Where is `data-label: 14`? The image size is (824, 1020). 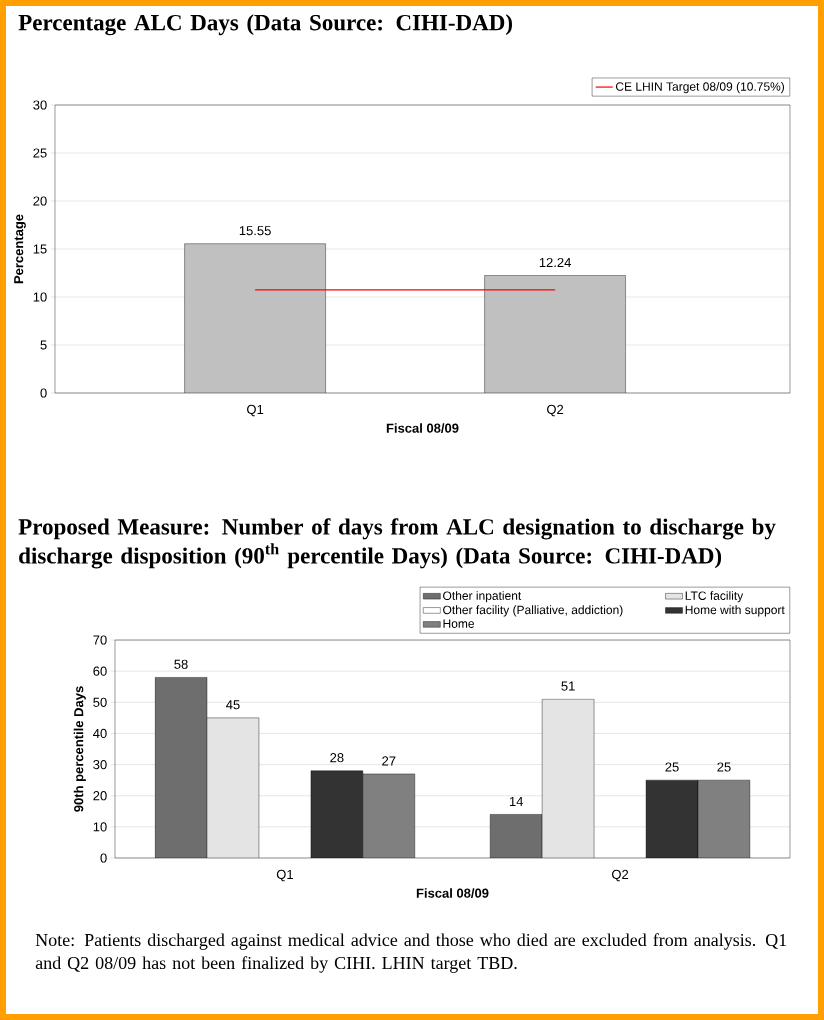
data-label: 14 is located at coordinates (516, 801).